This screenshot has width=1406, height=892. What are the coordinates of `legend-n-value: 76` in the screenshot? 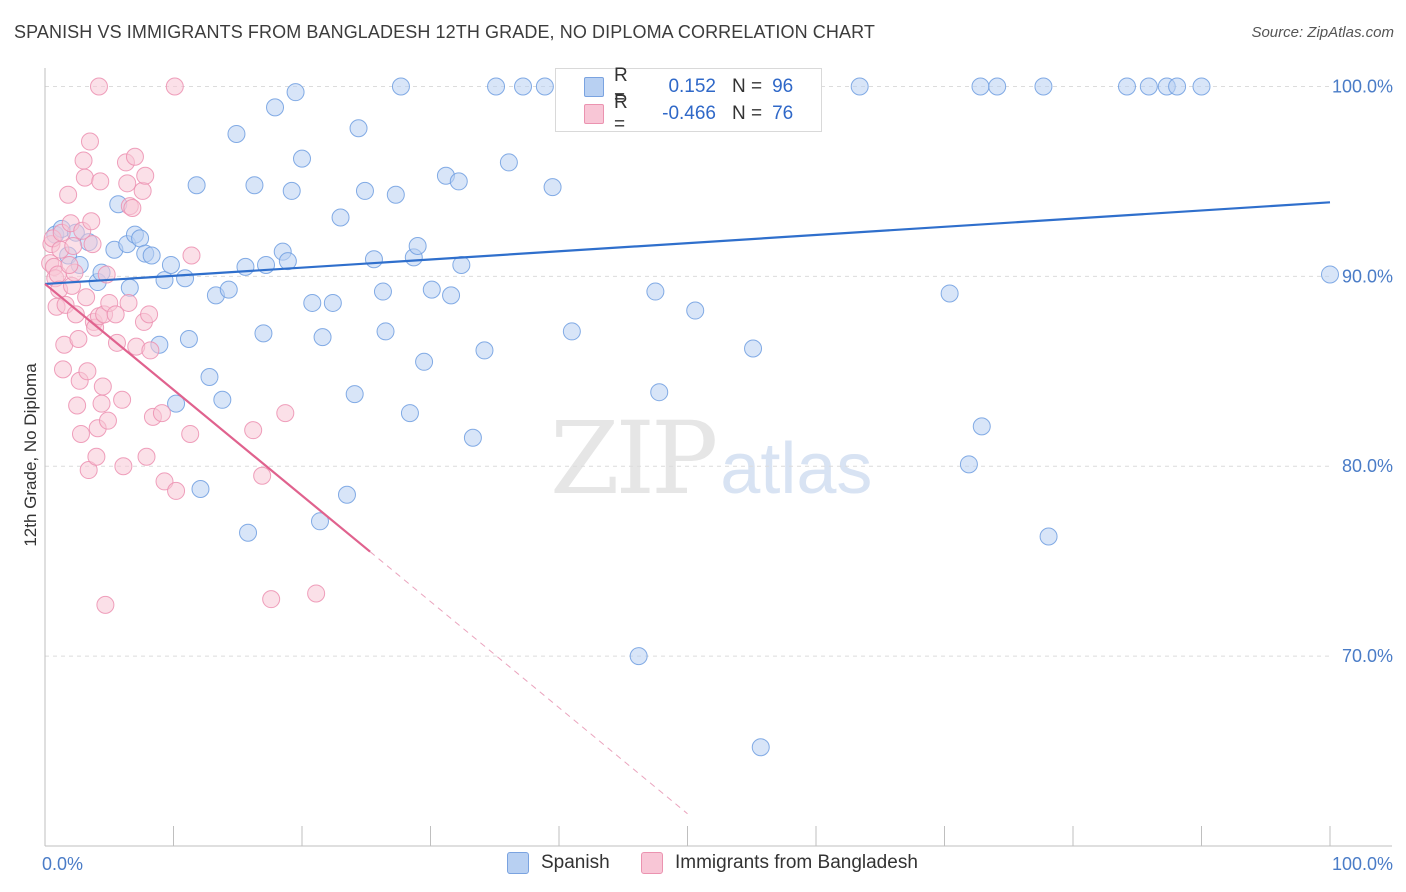 It's located at (783, 113).